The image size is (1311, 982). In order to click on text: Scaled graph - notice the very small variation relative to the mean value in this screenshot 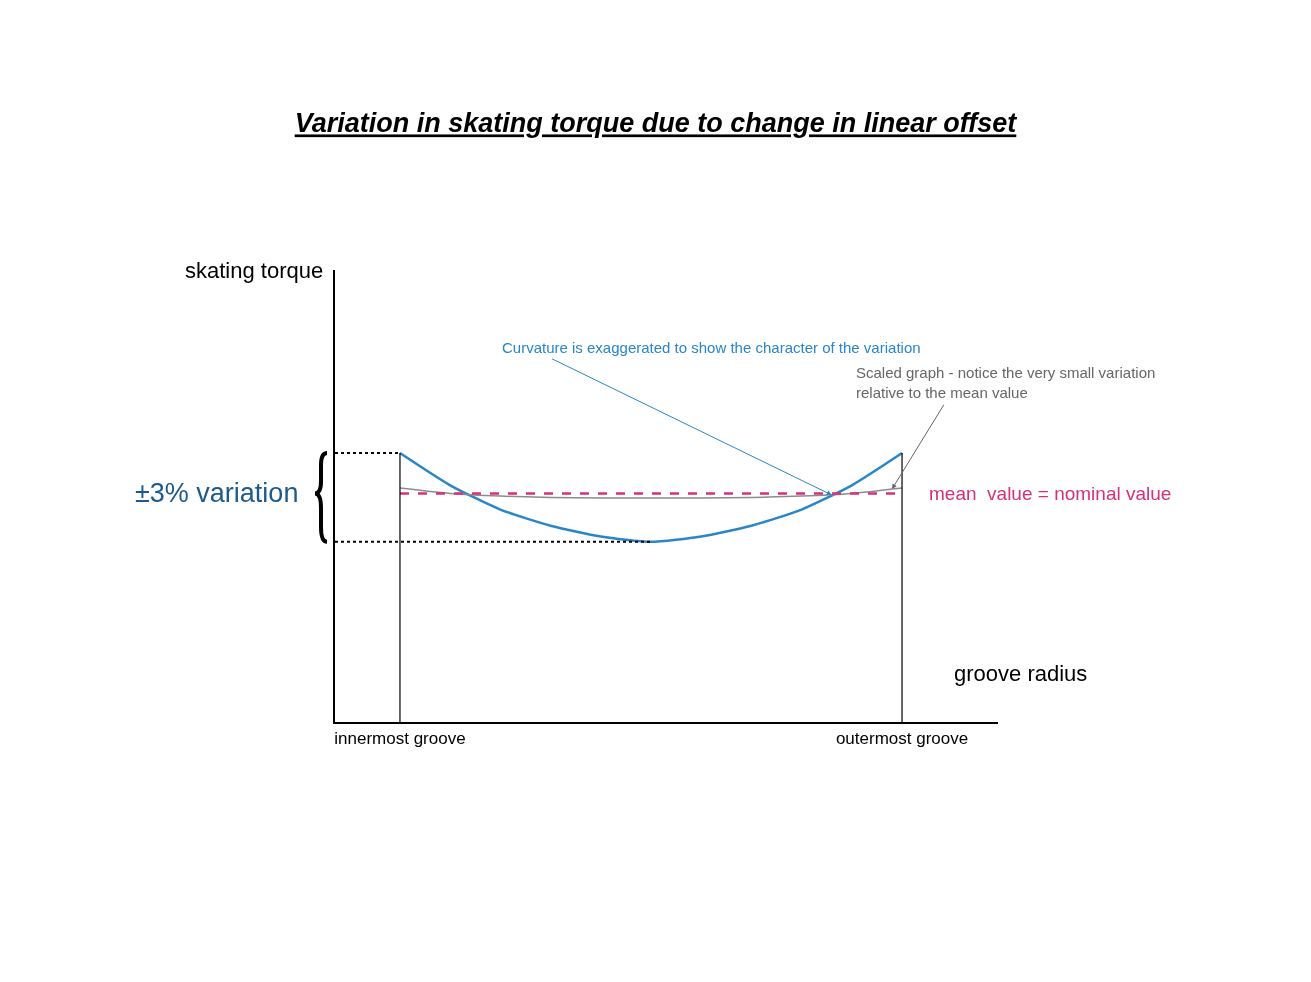, I will do `click(1006, 382)`.